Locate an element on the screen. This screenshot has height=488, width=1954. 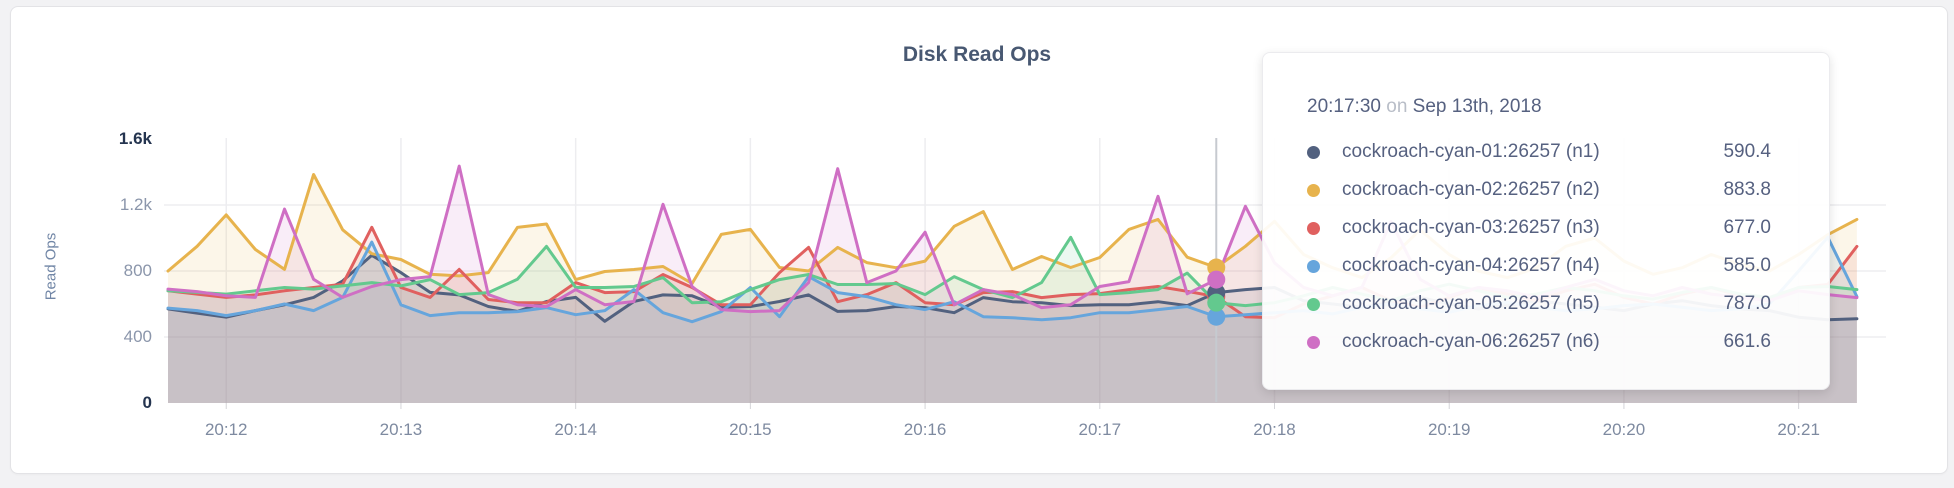
tooltip-series-label: cockroach-cyan-03:26257 (n3) is located at coordinates (1471, 227).